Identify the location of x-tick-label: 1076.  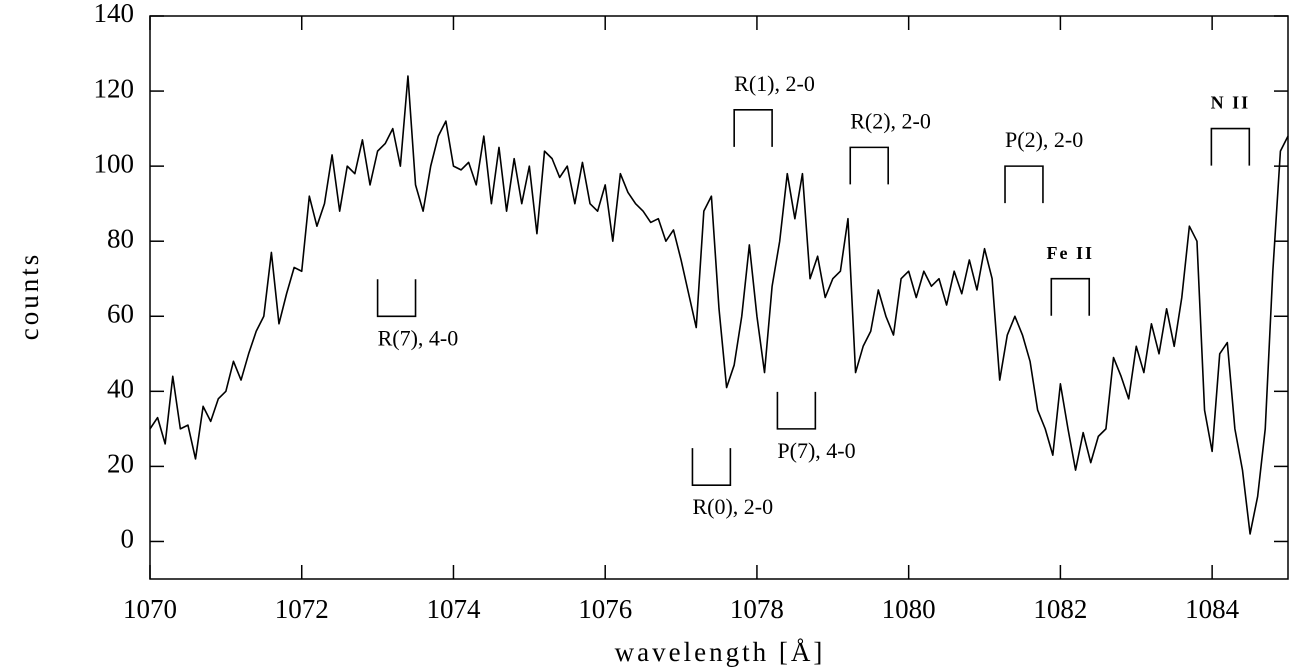
(605, 609).